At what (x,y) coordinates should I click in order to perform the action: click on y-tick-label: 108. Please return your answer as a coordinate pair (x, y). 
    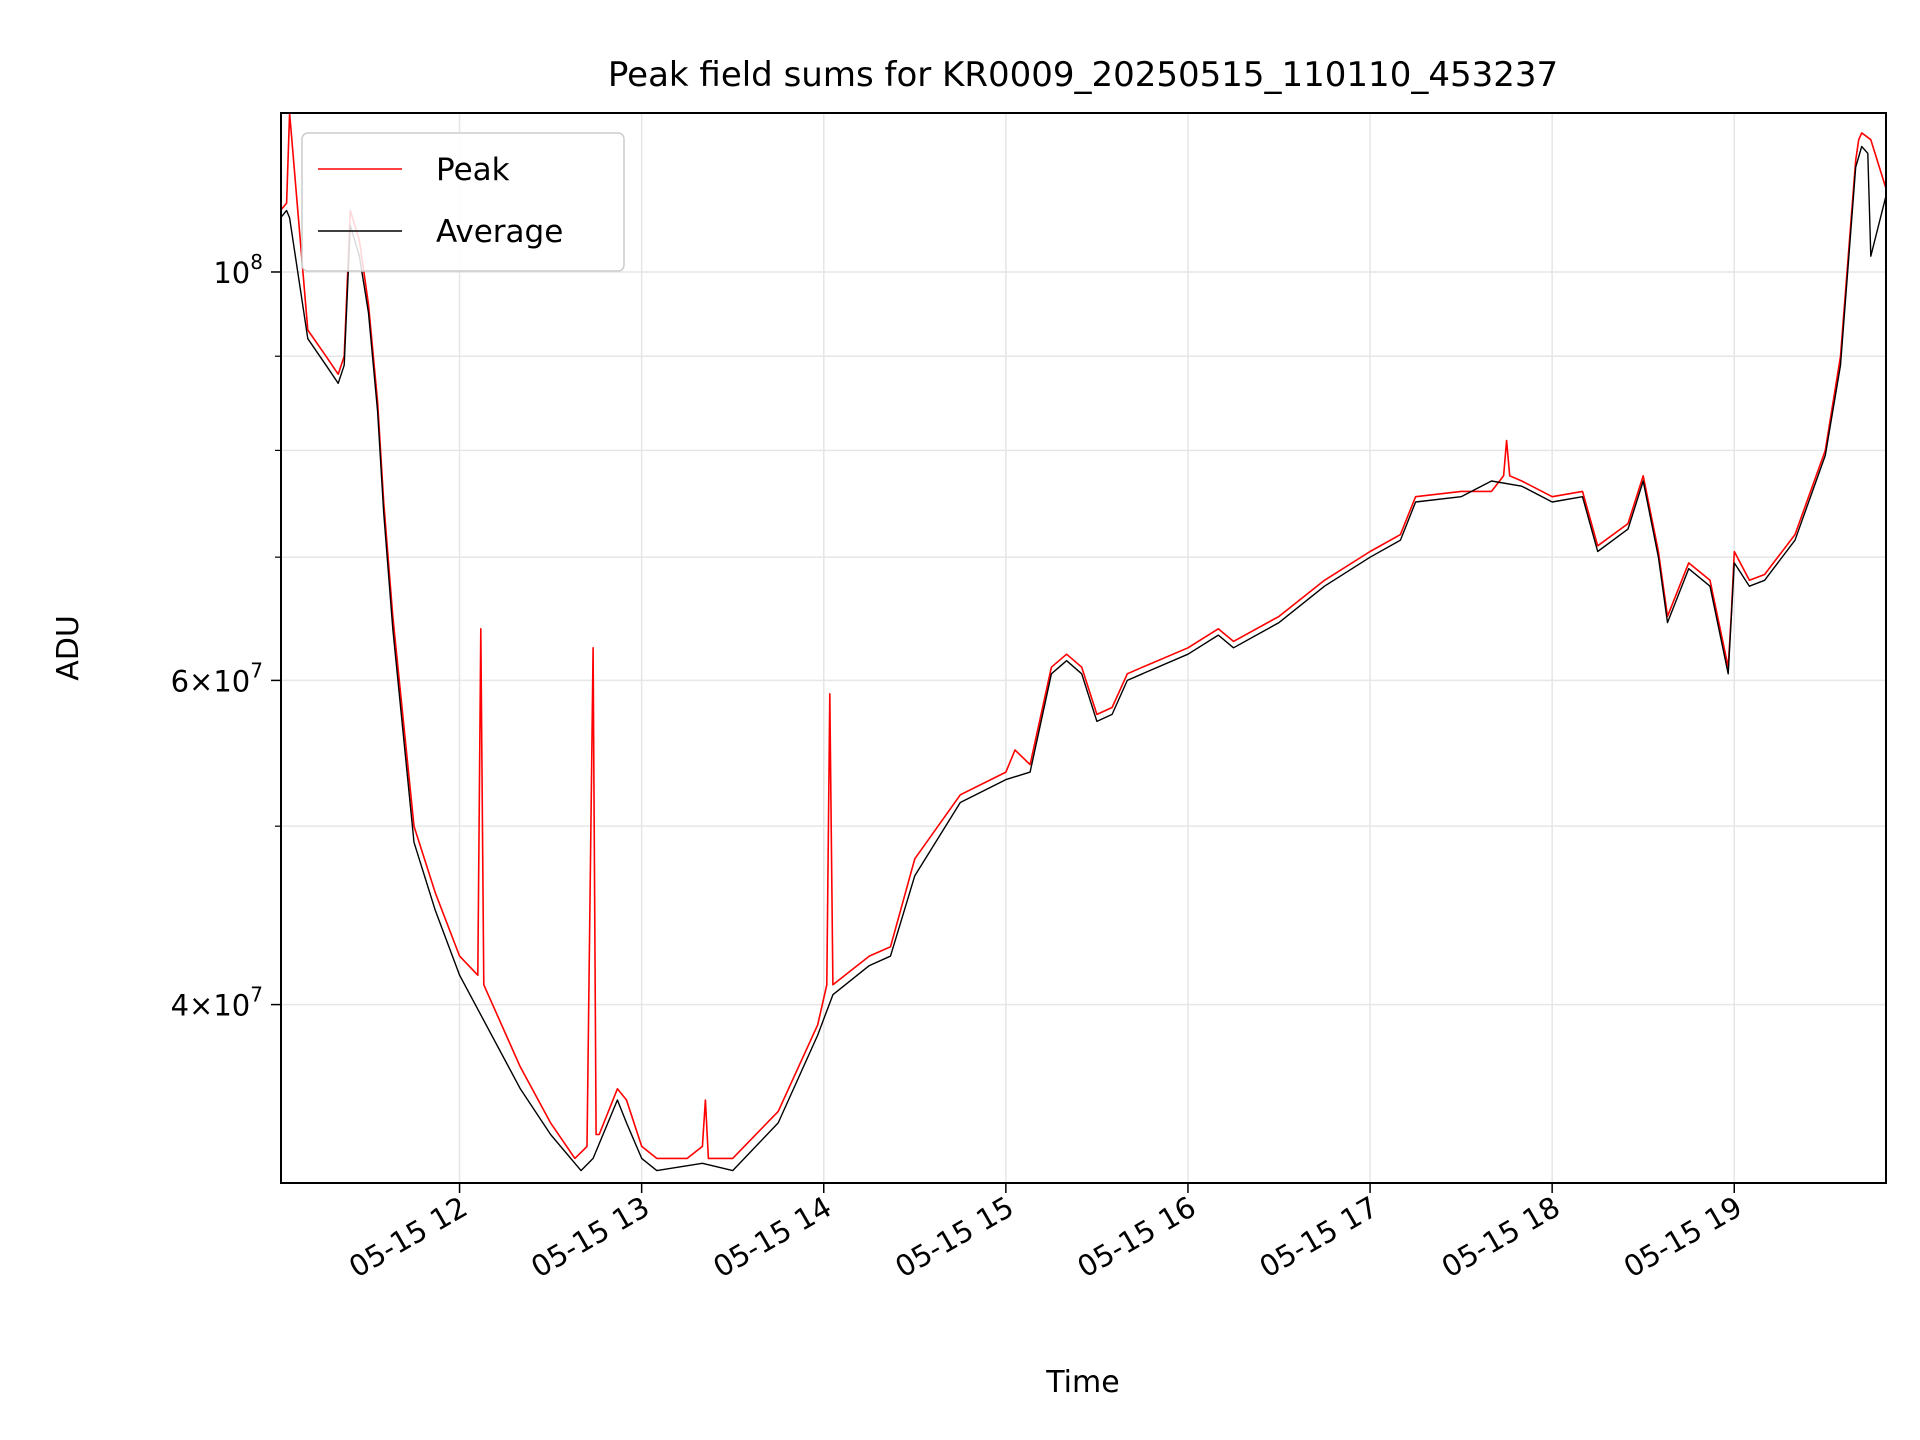
    Looking at the image, I should click on (238, 270).